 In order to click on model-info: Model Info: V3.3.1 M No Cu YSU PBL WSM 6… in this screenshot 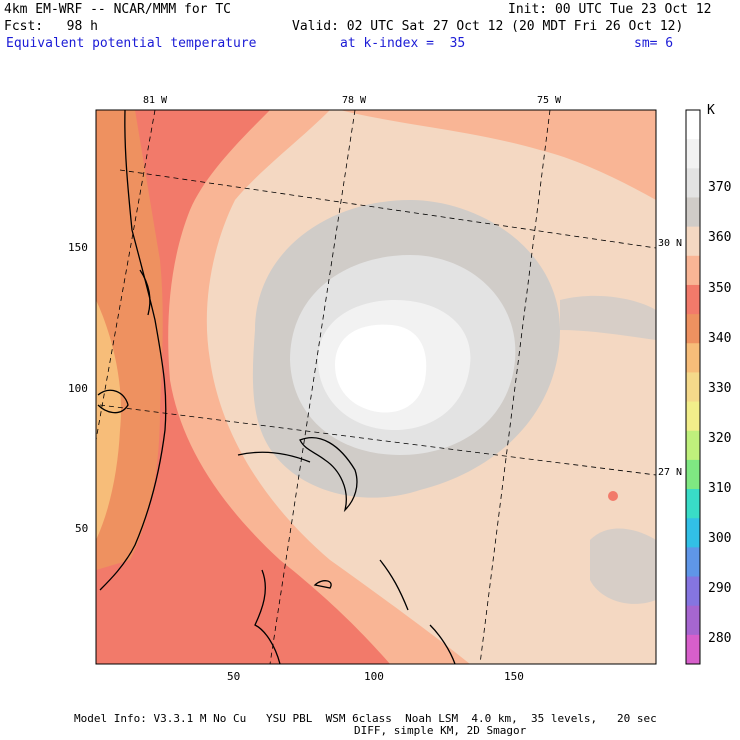, I will do `click(365, 718)`.